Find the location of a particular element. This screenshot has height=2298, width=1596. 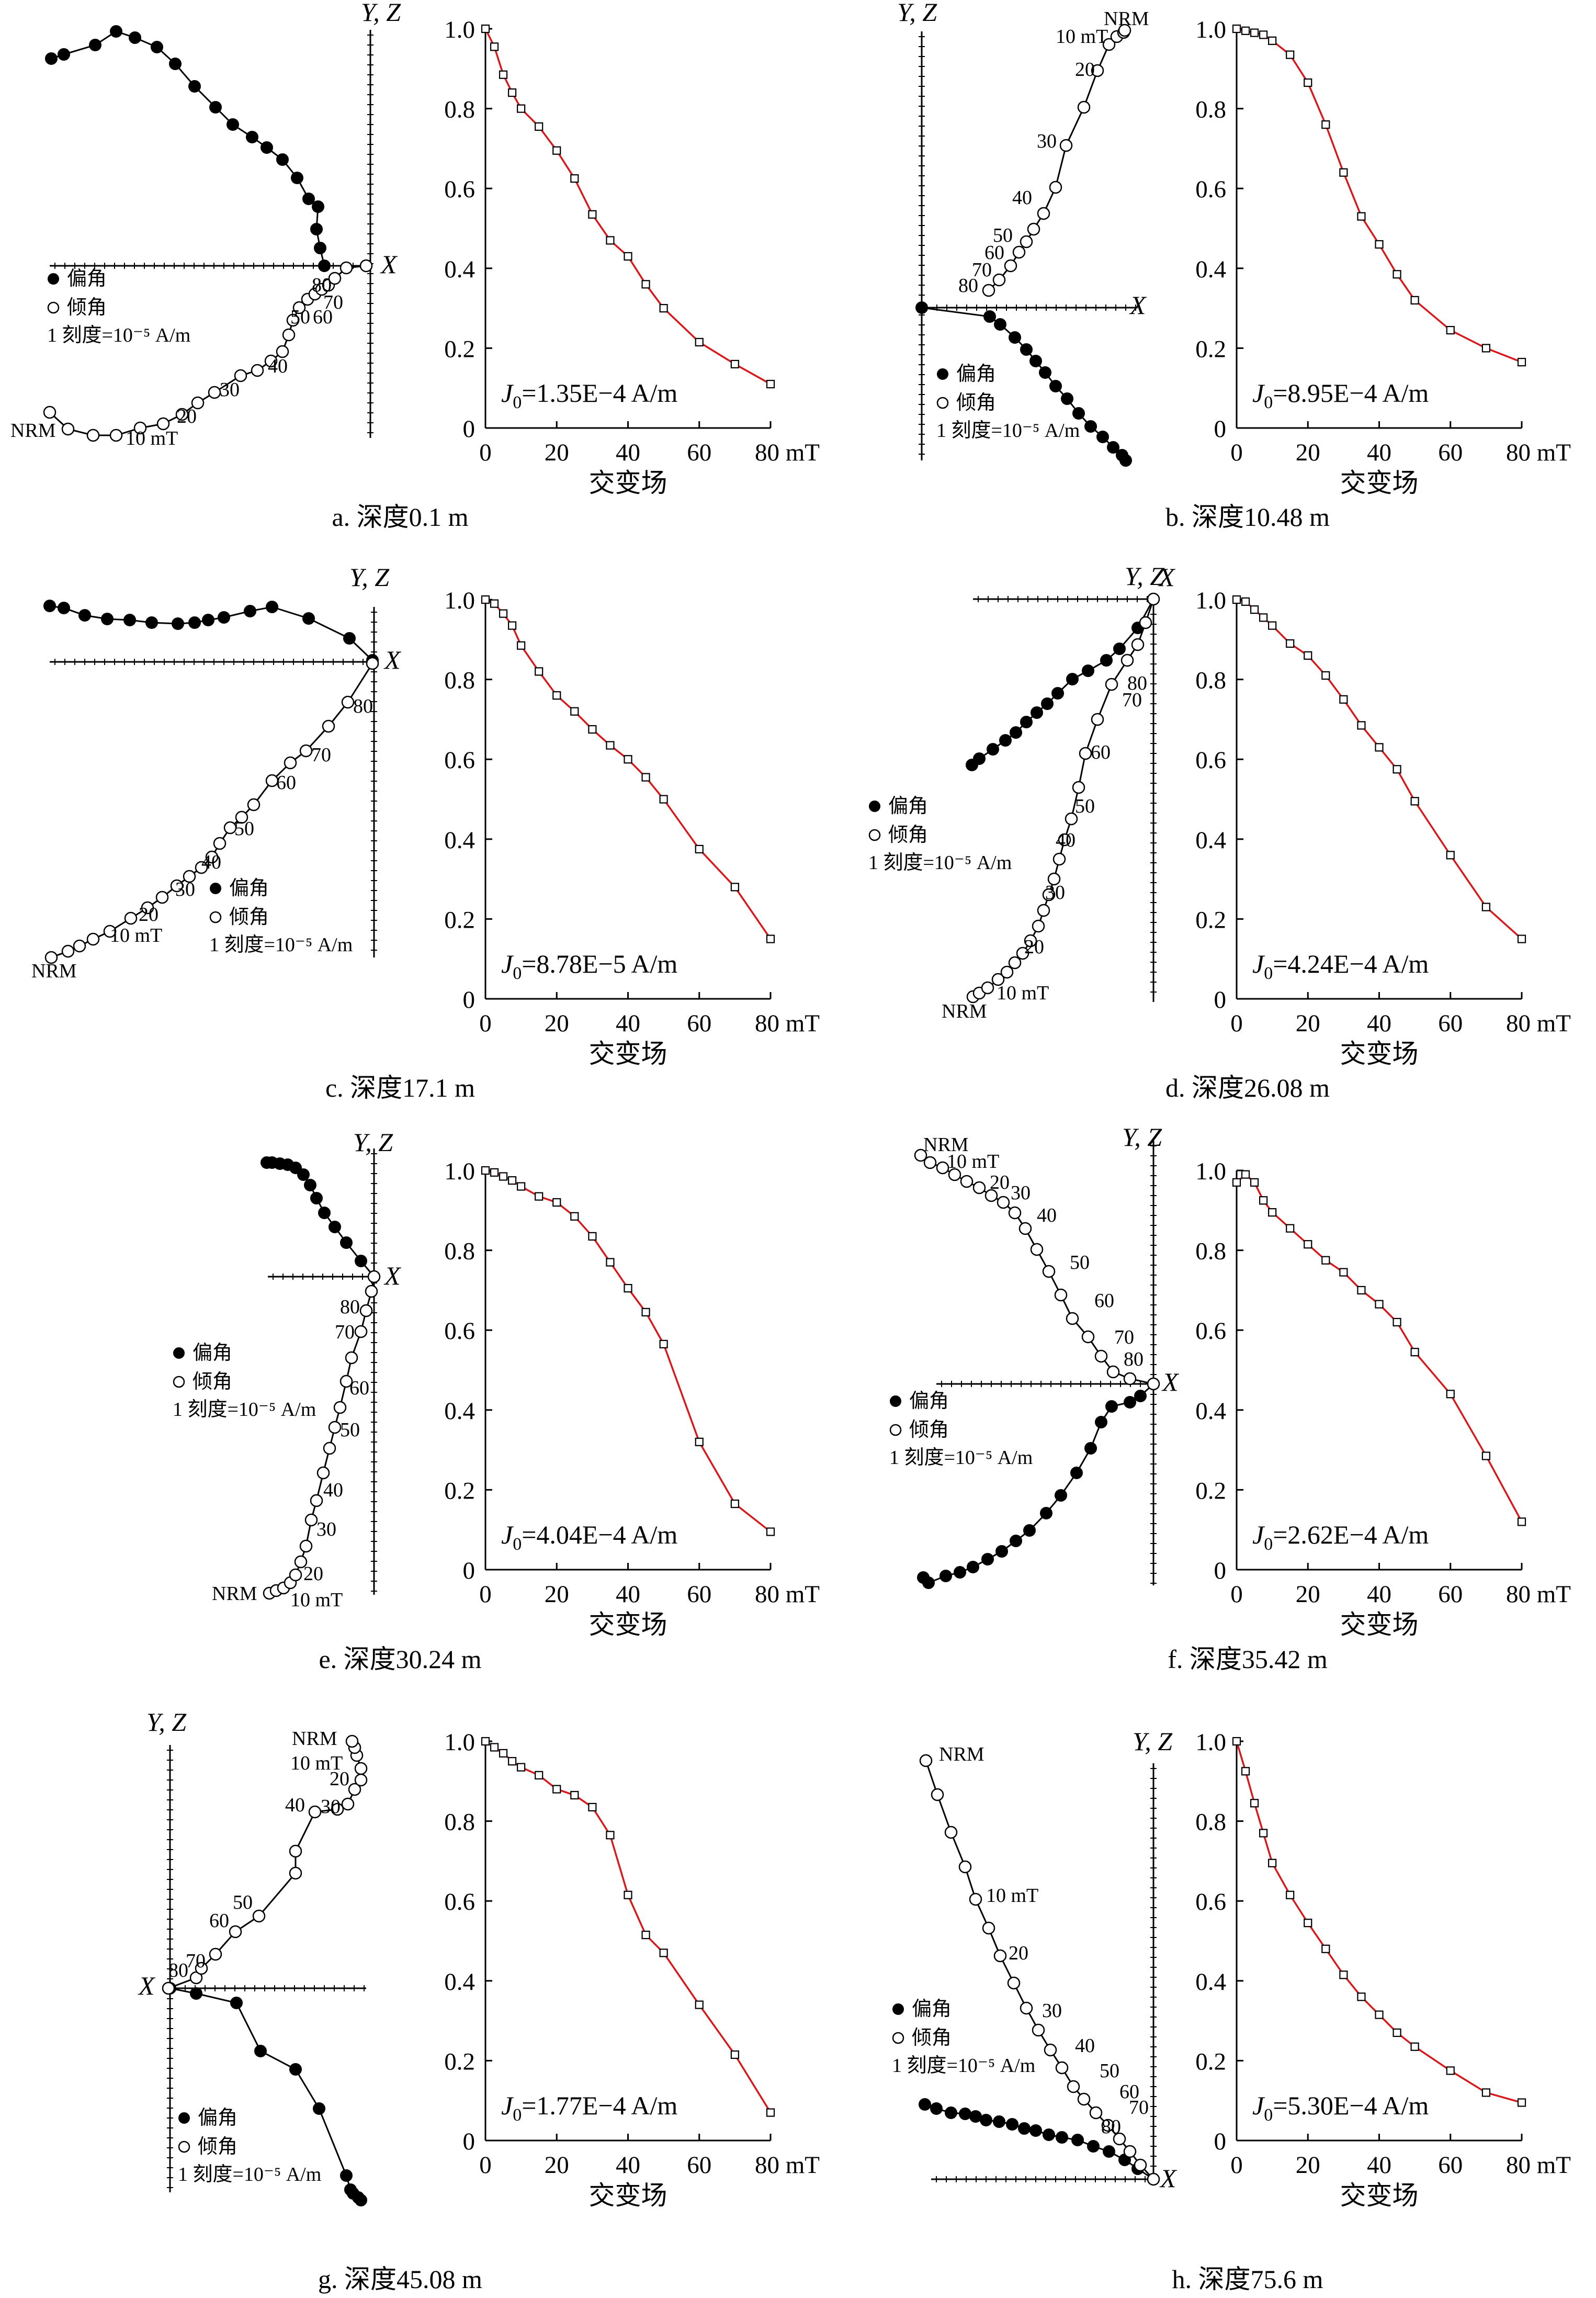

legend-inclination-marker is located at coordinates (895, 1430).